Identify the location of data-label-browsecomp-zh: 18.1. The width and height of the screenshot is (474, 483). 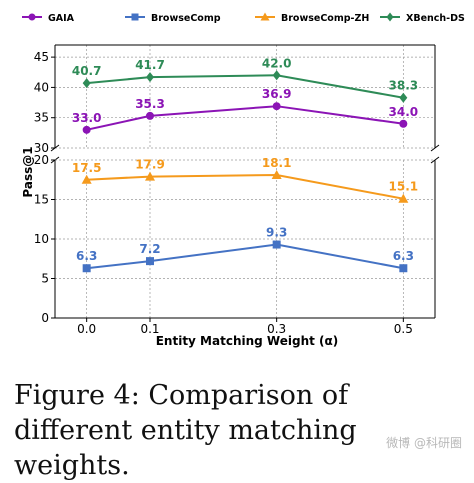
(277, 163).